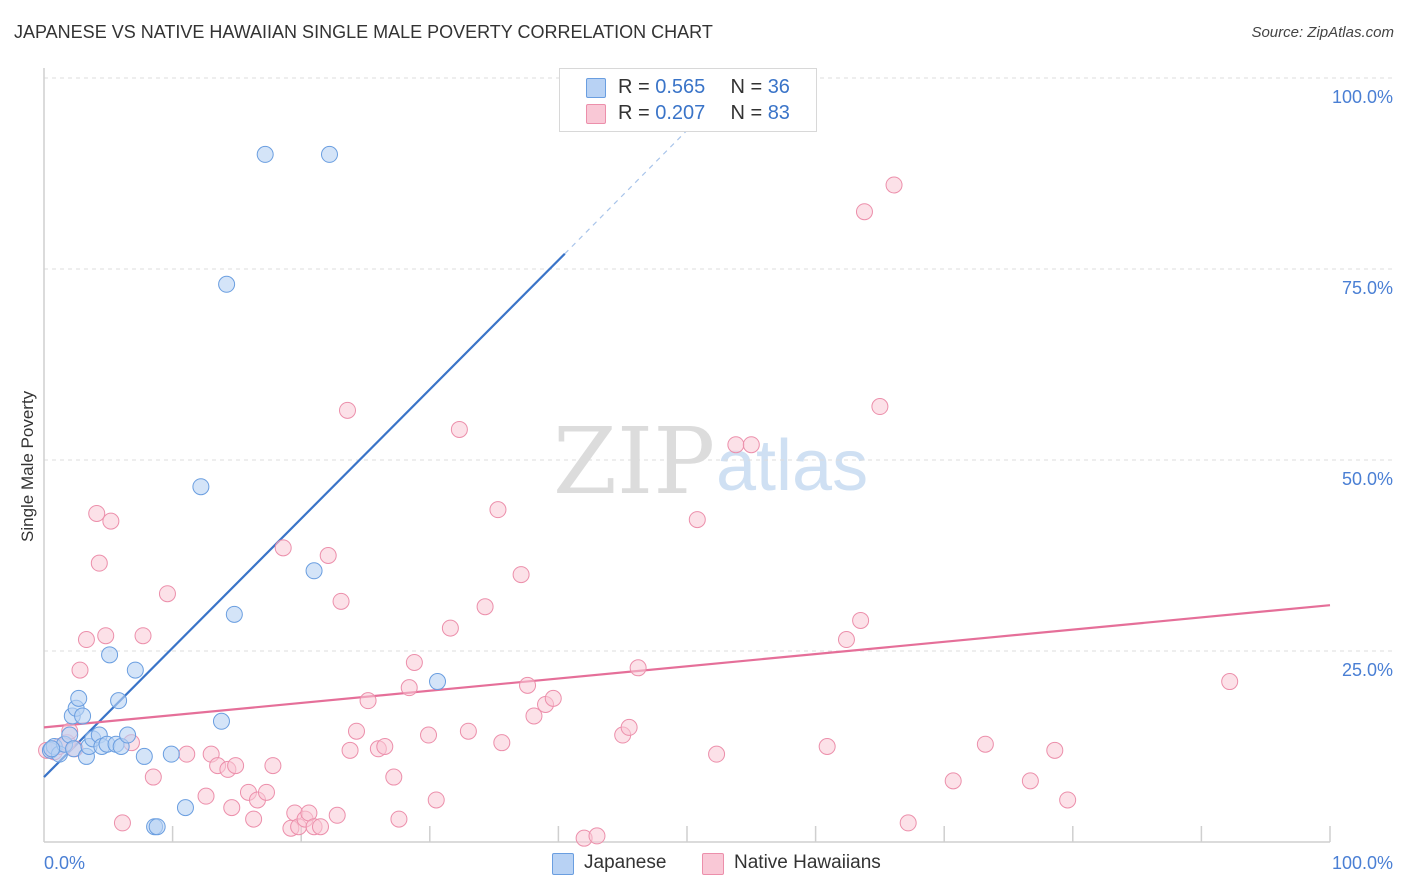 This screenshot has height=892, width=1406. What do you see at coordinates (596, 88) in the screenshot?
I see `legend-swatch-japanese` at bounding box center [596, 88].